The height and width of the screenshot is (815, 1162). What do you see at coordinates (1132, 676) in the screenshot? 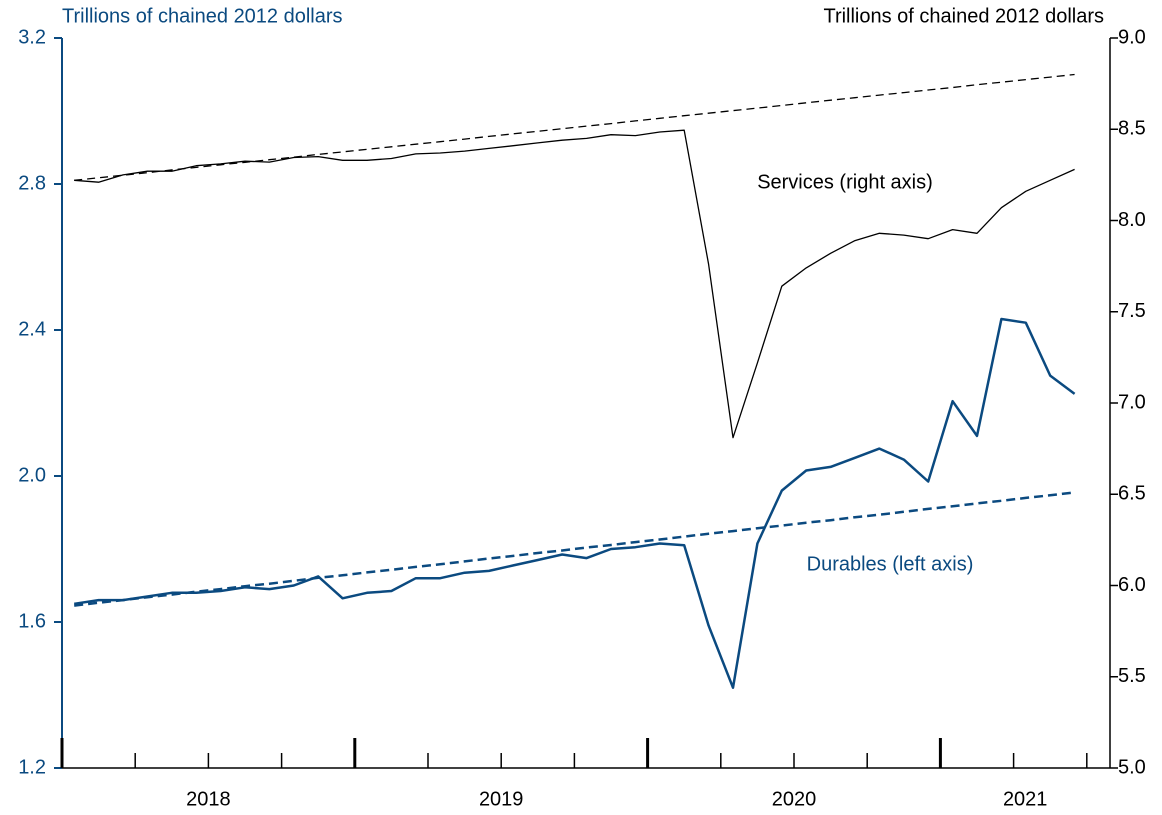
I see `y2-tick-label: 5.5` at bounding box center [1132, 676].